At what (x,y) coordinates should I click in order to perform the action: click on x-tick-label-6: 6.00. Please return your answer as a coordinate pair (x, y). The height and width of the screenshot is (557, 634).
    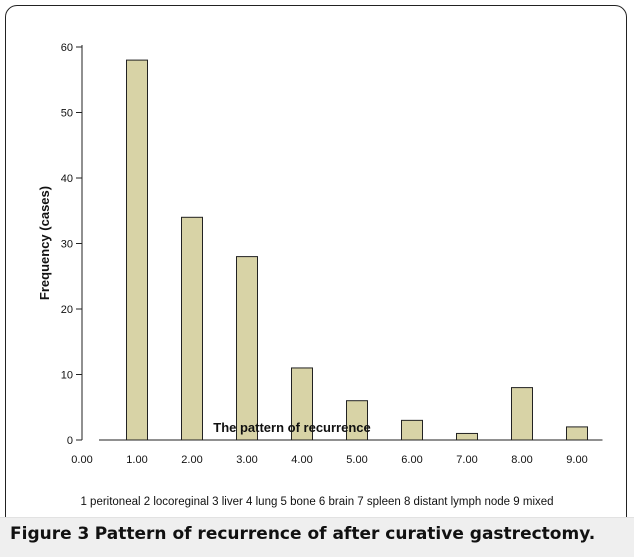
    Looking at the image, I should click on (411, 460).